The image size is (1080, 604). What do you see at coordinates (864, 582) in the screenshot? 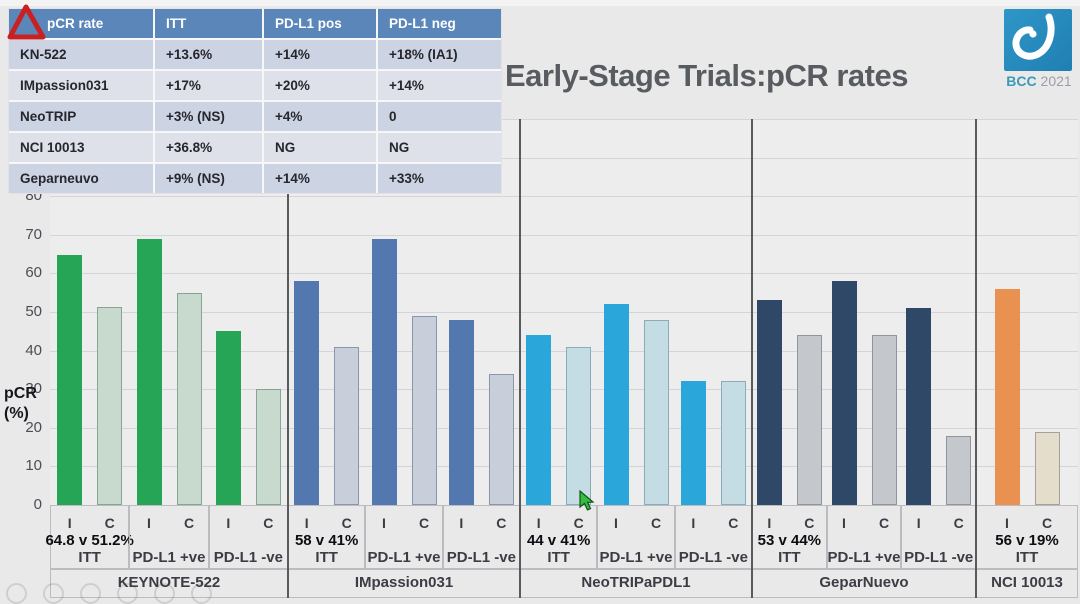
I see `trial-label: GeparNuevo` at bounding box center [864, 582].